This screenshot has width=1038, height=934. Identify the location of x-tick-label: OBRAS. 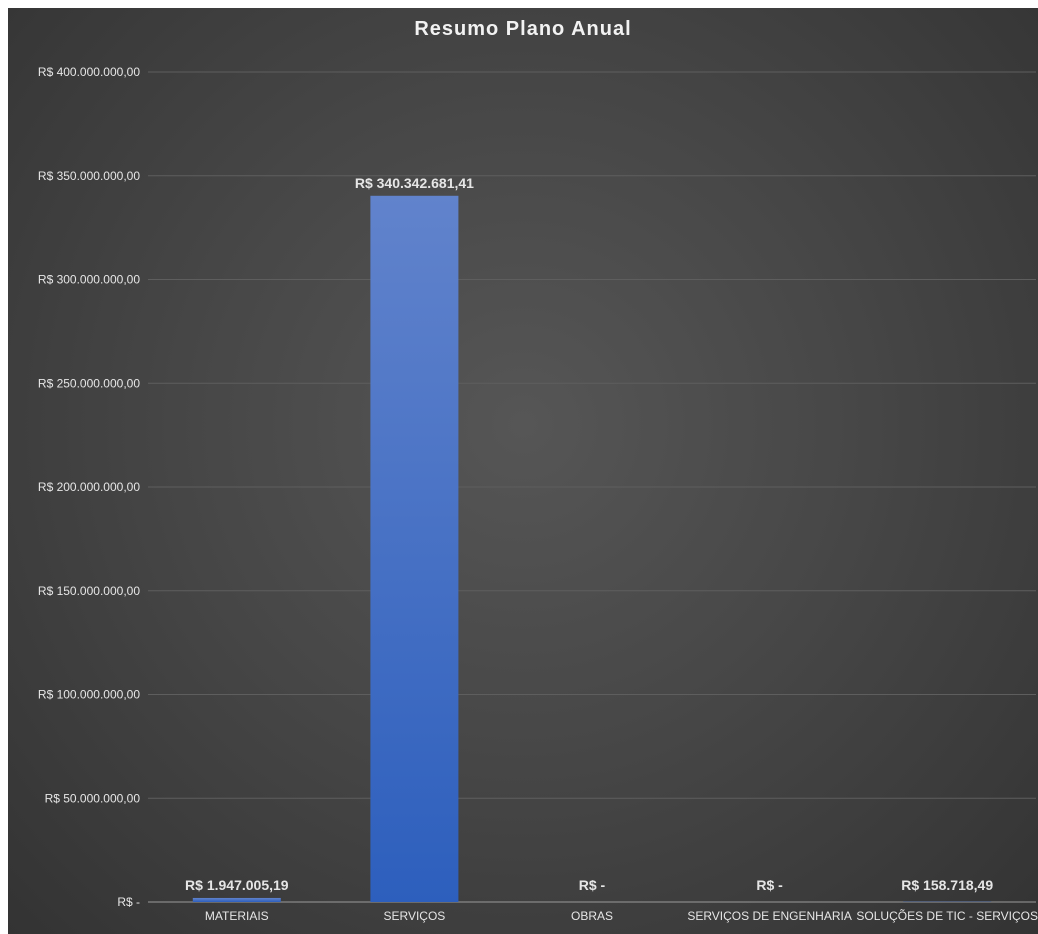
(592, 916).